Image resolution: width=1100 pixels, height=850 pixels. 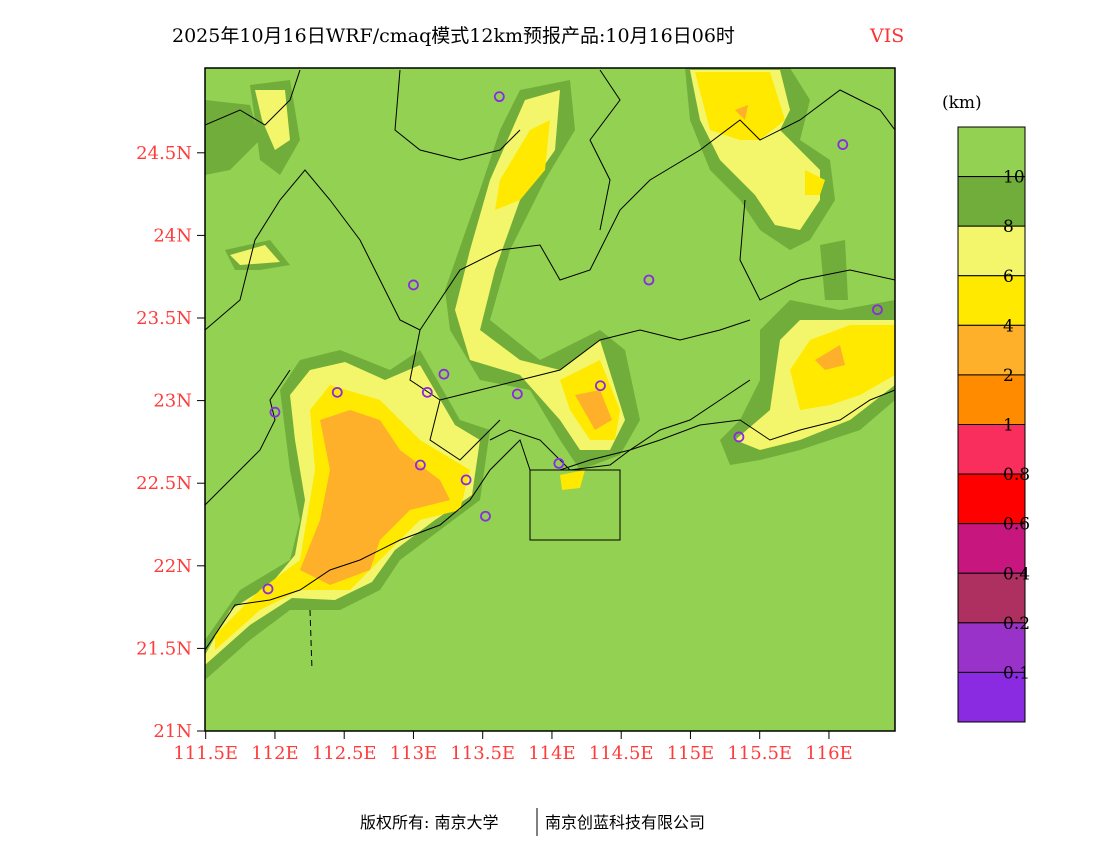 What do you see at coordinates (552, 753) in the screenshot?
I see `x-tick-label: 114E` at bounding box center [552, 753].